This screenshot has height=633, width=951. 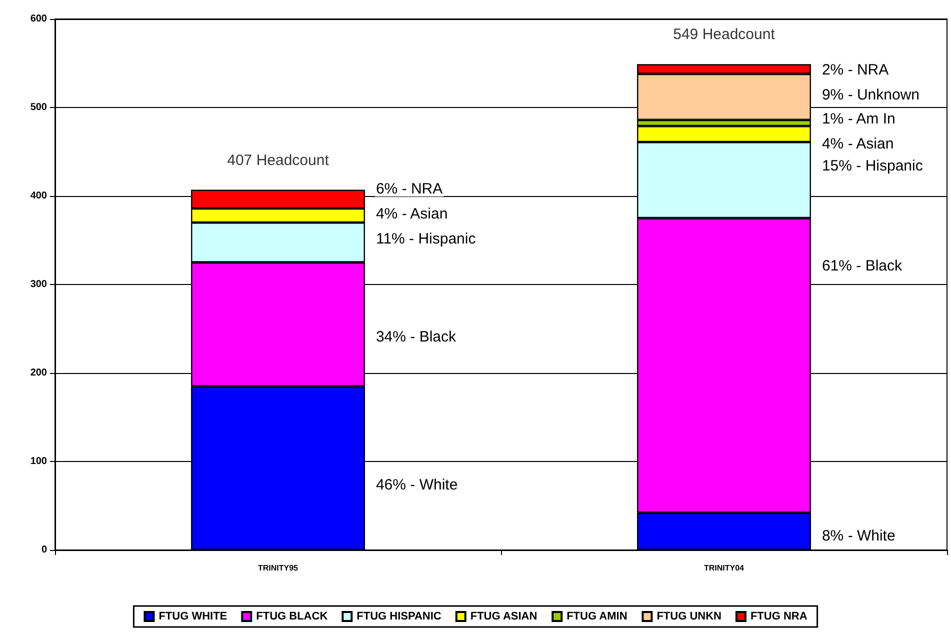 I want to click on y-tick-label: 0, so click(x=44, y=550).